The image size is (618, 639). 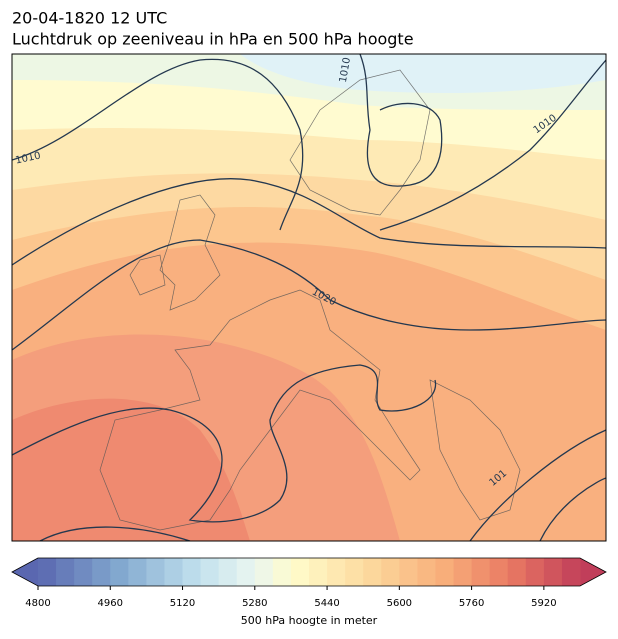 What do you see at coordinates (89, 18) in the screenshot?
I see `title: 20-04-1820 12 UTC` at bounding box center [89, 18].